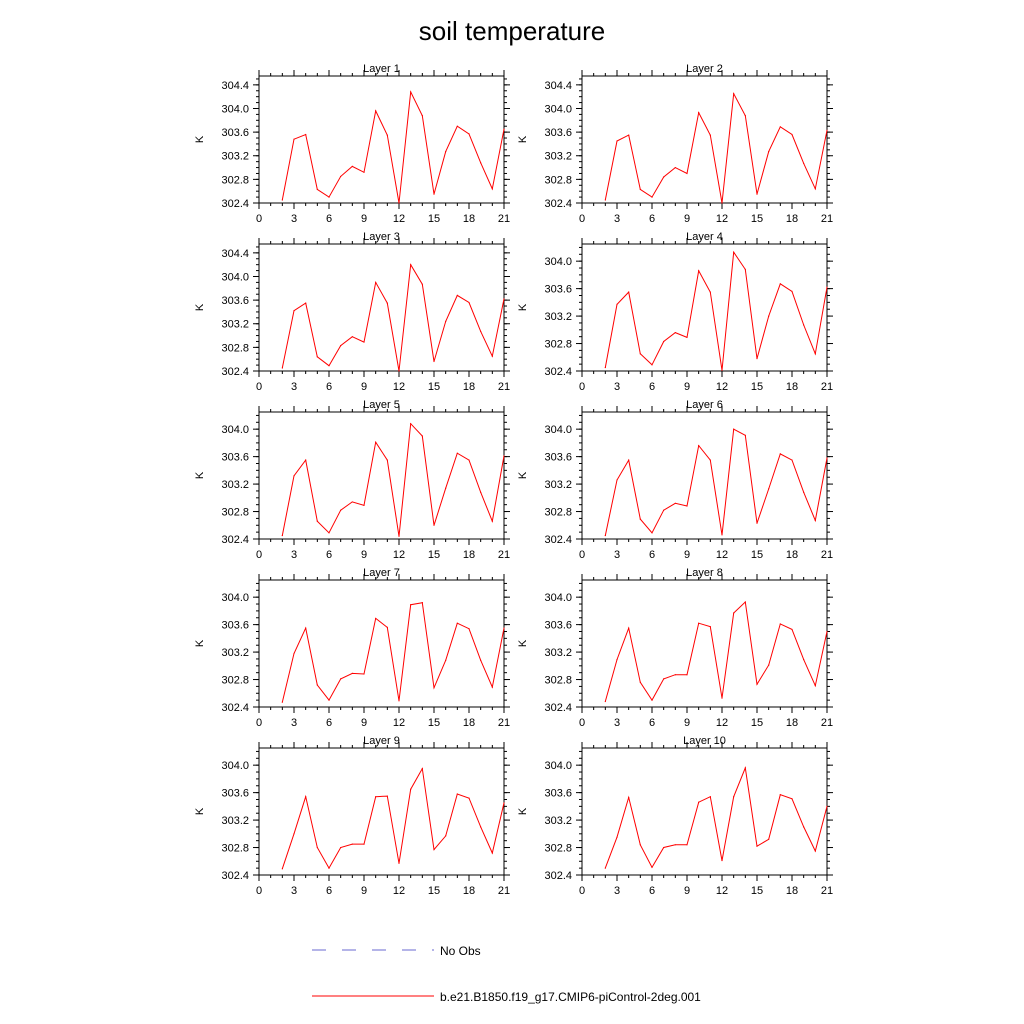 This screenshot has height=1024, width=1024. What do you see at coordinates (235, 86) in the screenshot?
I see `y-tick-label: 304.4` at bounding box center [235, 86].